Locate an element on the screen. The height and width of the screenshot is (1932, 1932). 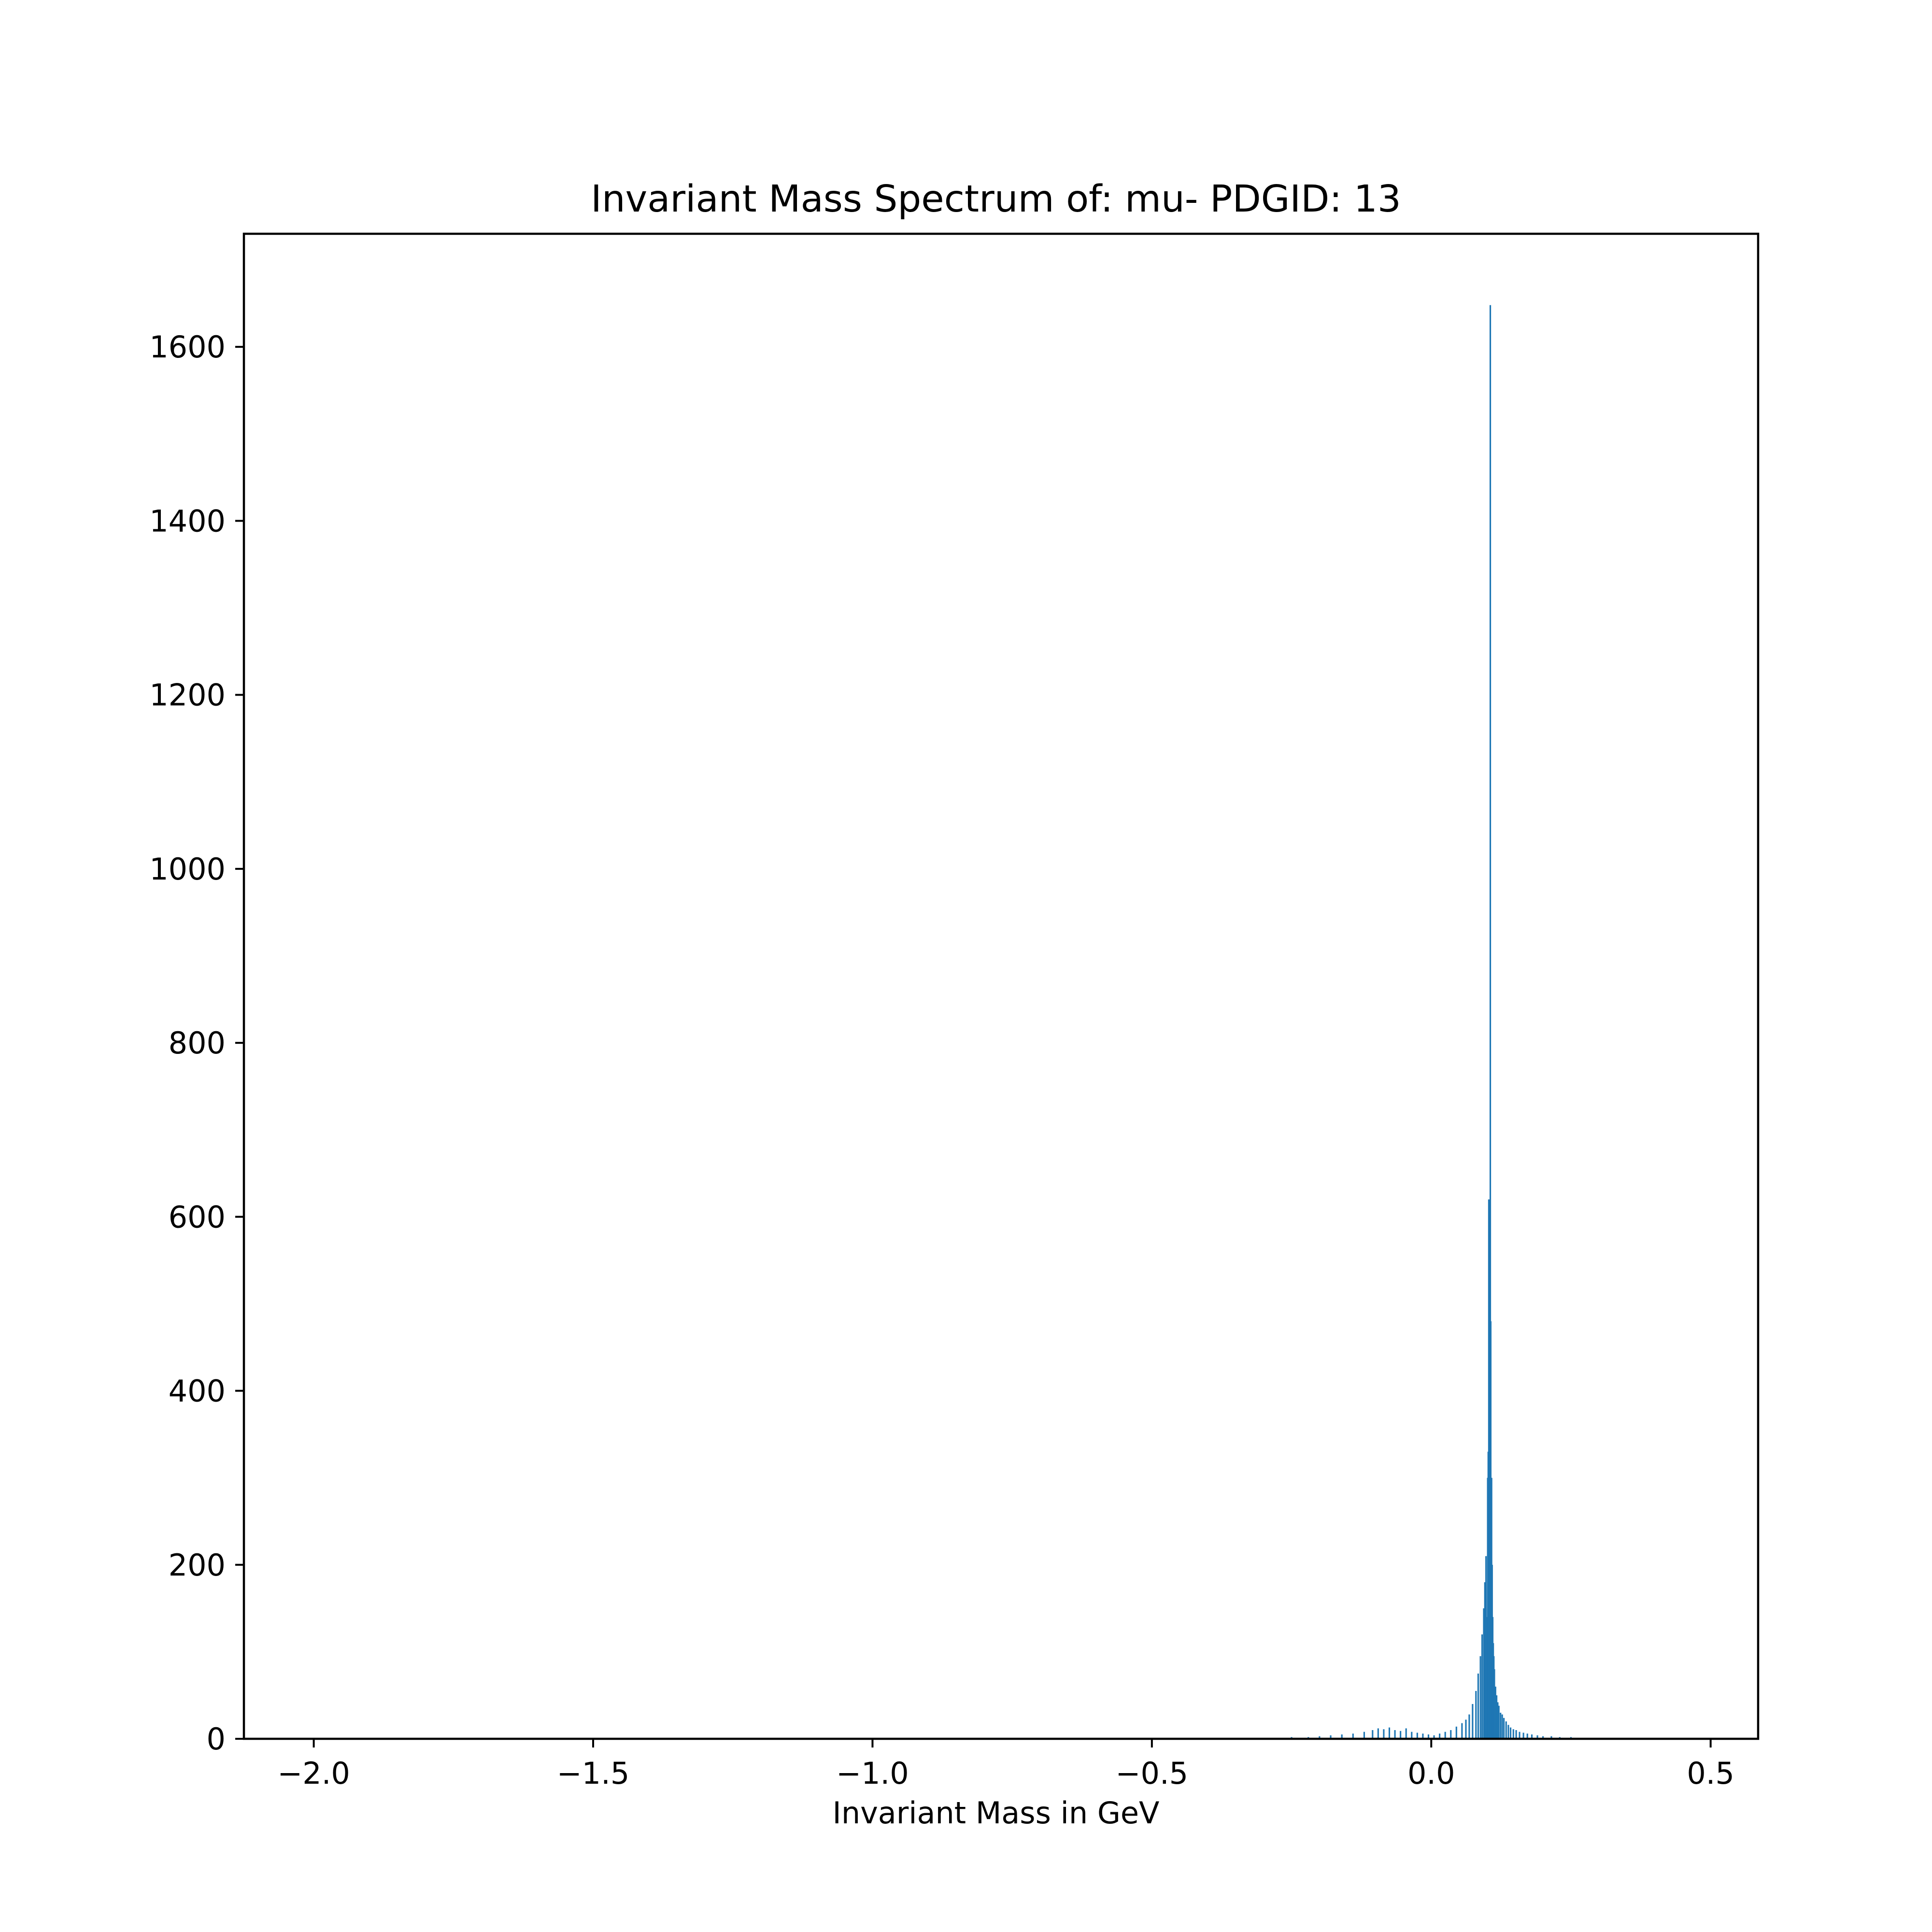
x-tick-label: 0.0 is located at coordinates (1431, 1773).